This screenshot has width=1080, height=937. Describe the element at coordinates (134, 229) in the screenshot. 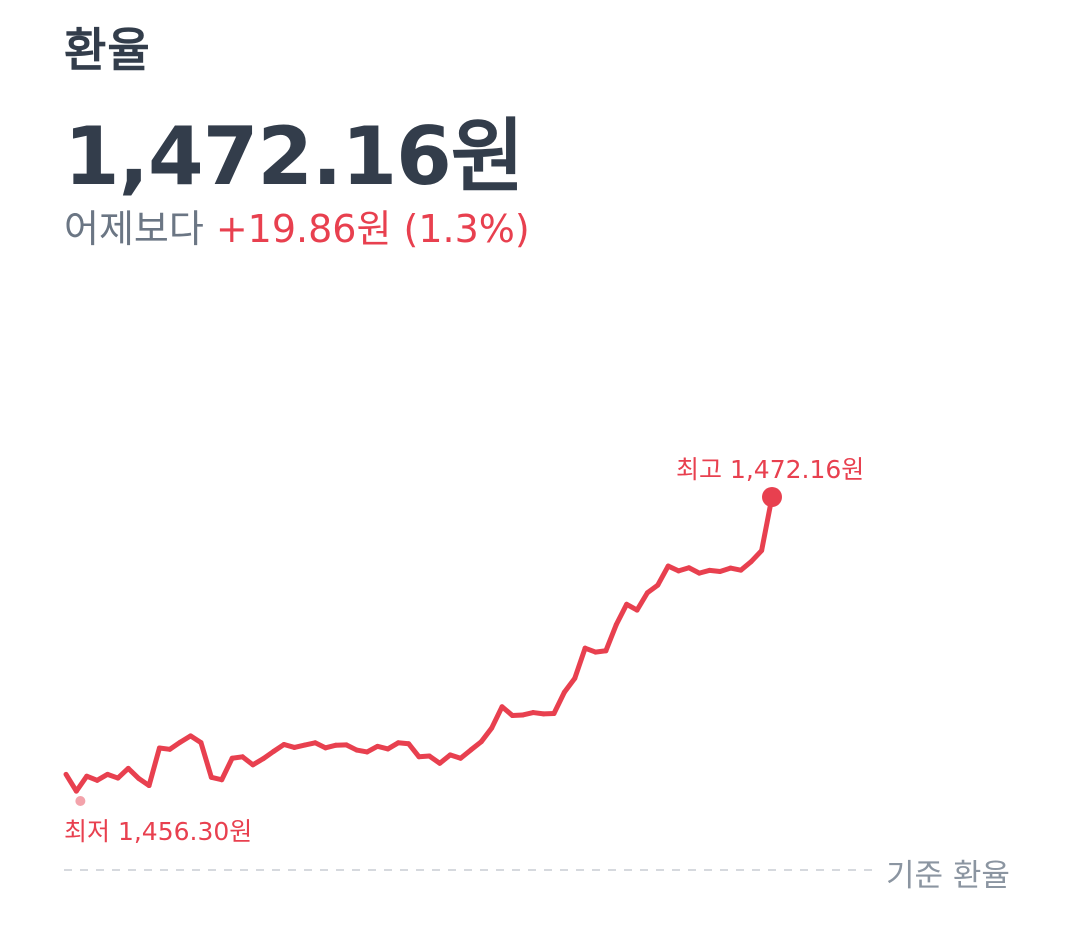

I see `change-label: 어제보다` at that location.